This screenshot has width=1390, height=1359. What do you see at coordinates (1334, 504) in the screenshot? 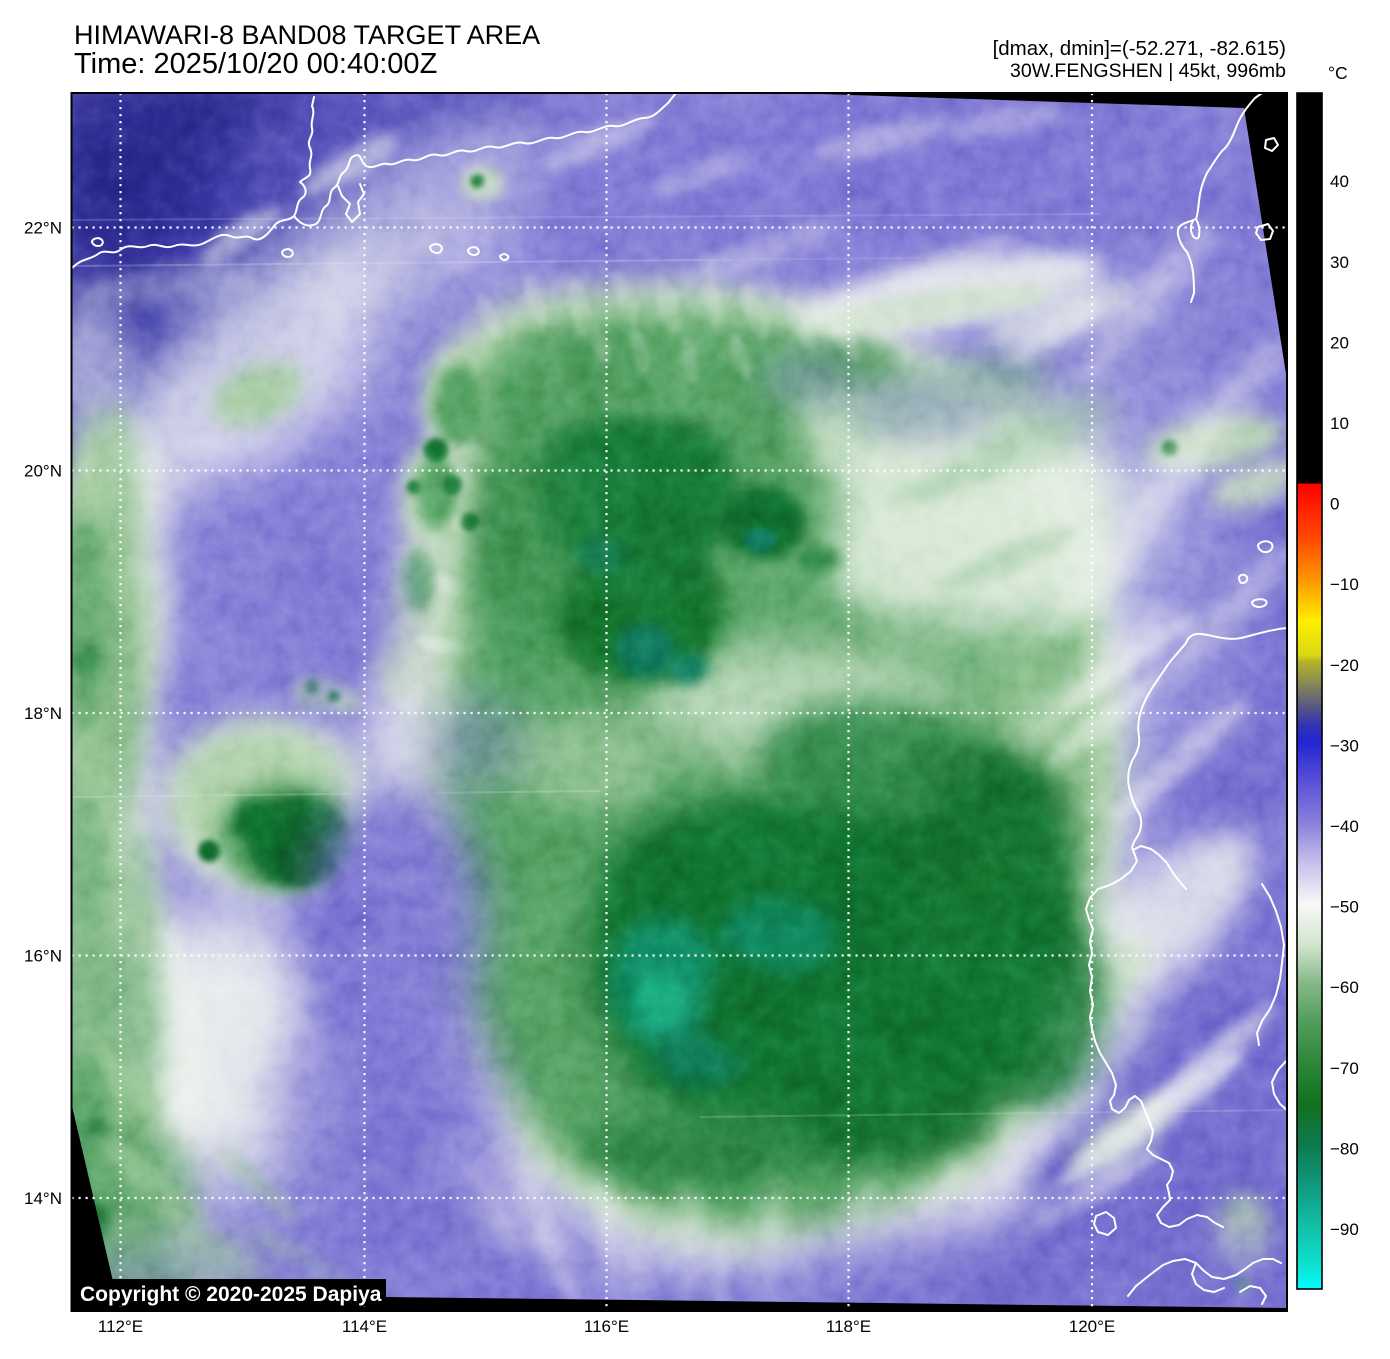
I see `svg-text: 0` at bounding box center [1334, 504].